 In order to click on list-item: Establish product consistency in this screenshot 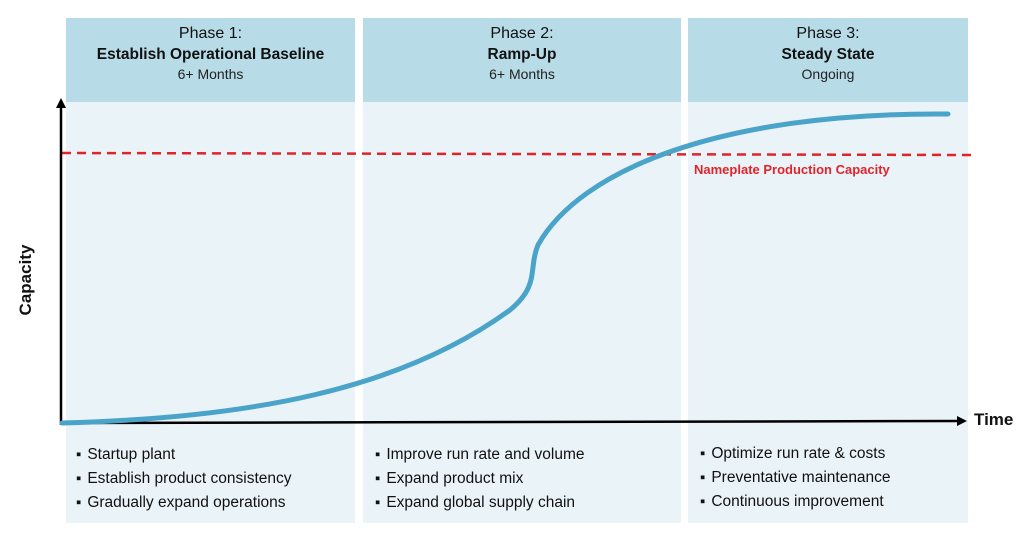, I will do `click(183, 479)`.